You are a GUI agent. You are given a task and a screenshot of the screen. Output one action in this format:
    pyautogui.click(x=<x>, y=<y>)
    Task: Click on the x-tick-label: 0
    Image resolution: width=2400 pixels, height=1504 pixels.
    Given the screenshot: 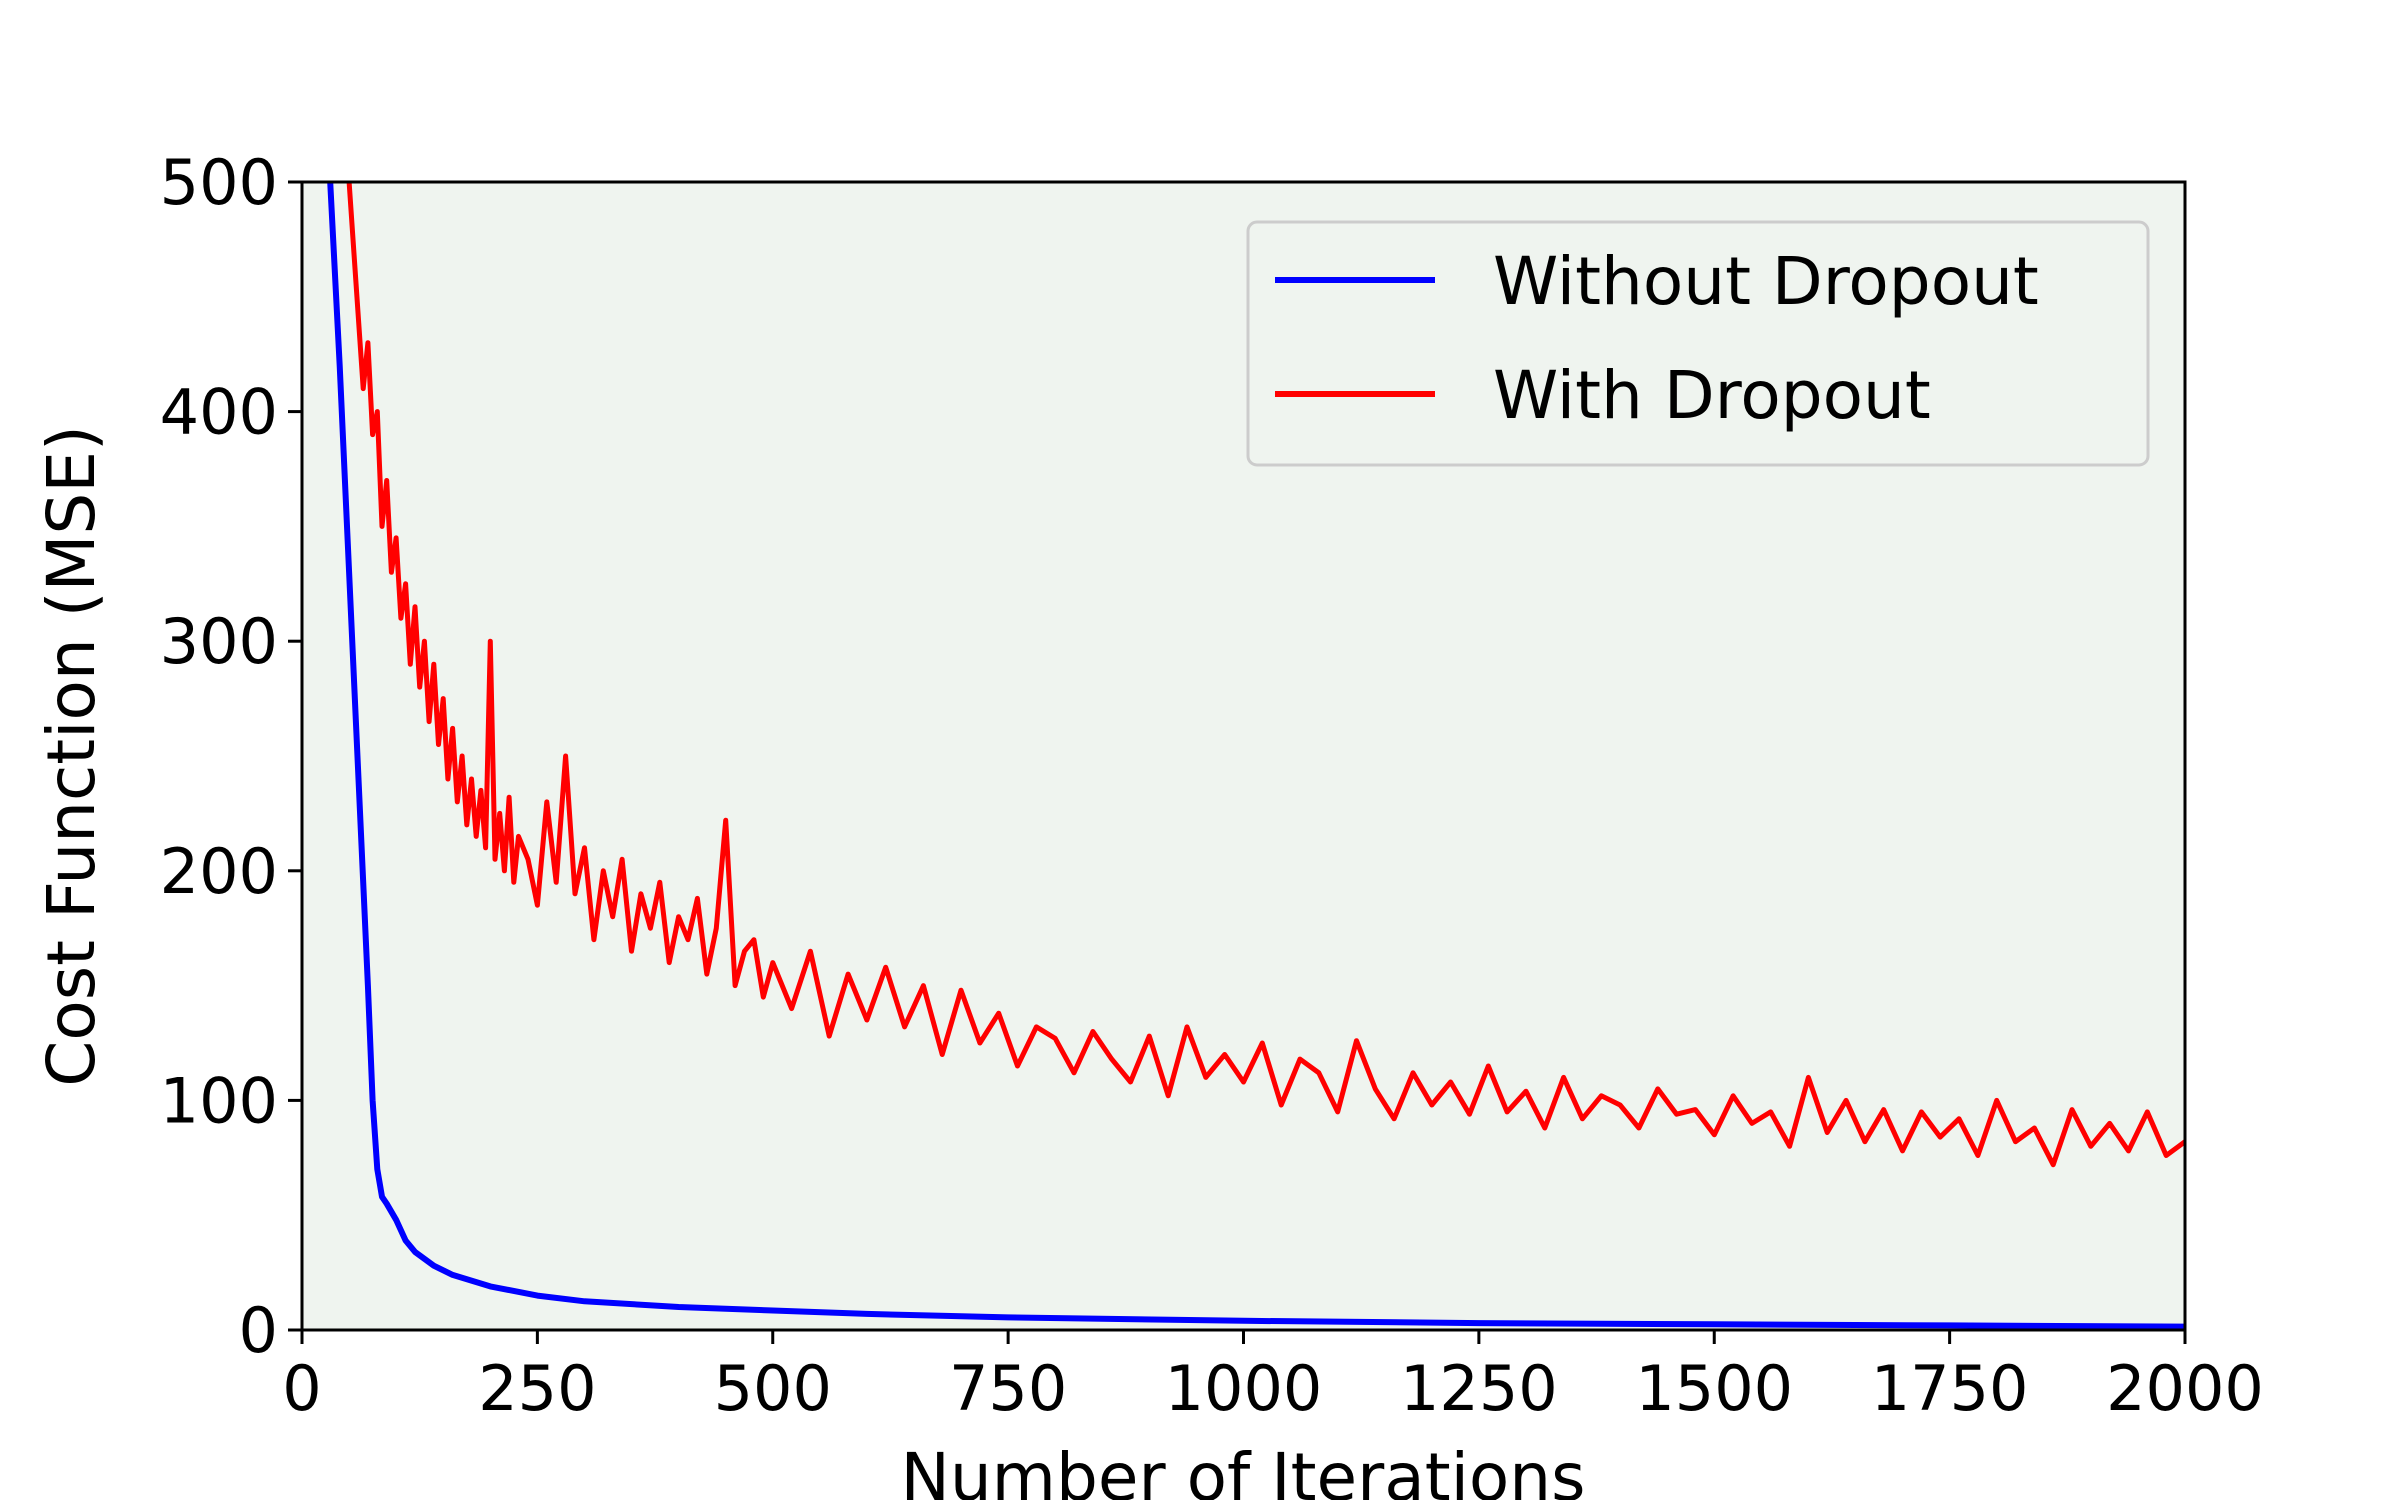 What is the action you would take?
    pyautogui.click(x=301, y=1388)
    